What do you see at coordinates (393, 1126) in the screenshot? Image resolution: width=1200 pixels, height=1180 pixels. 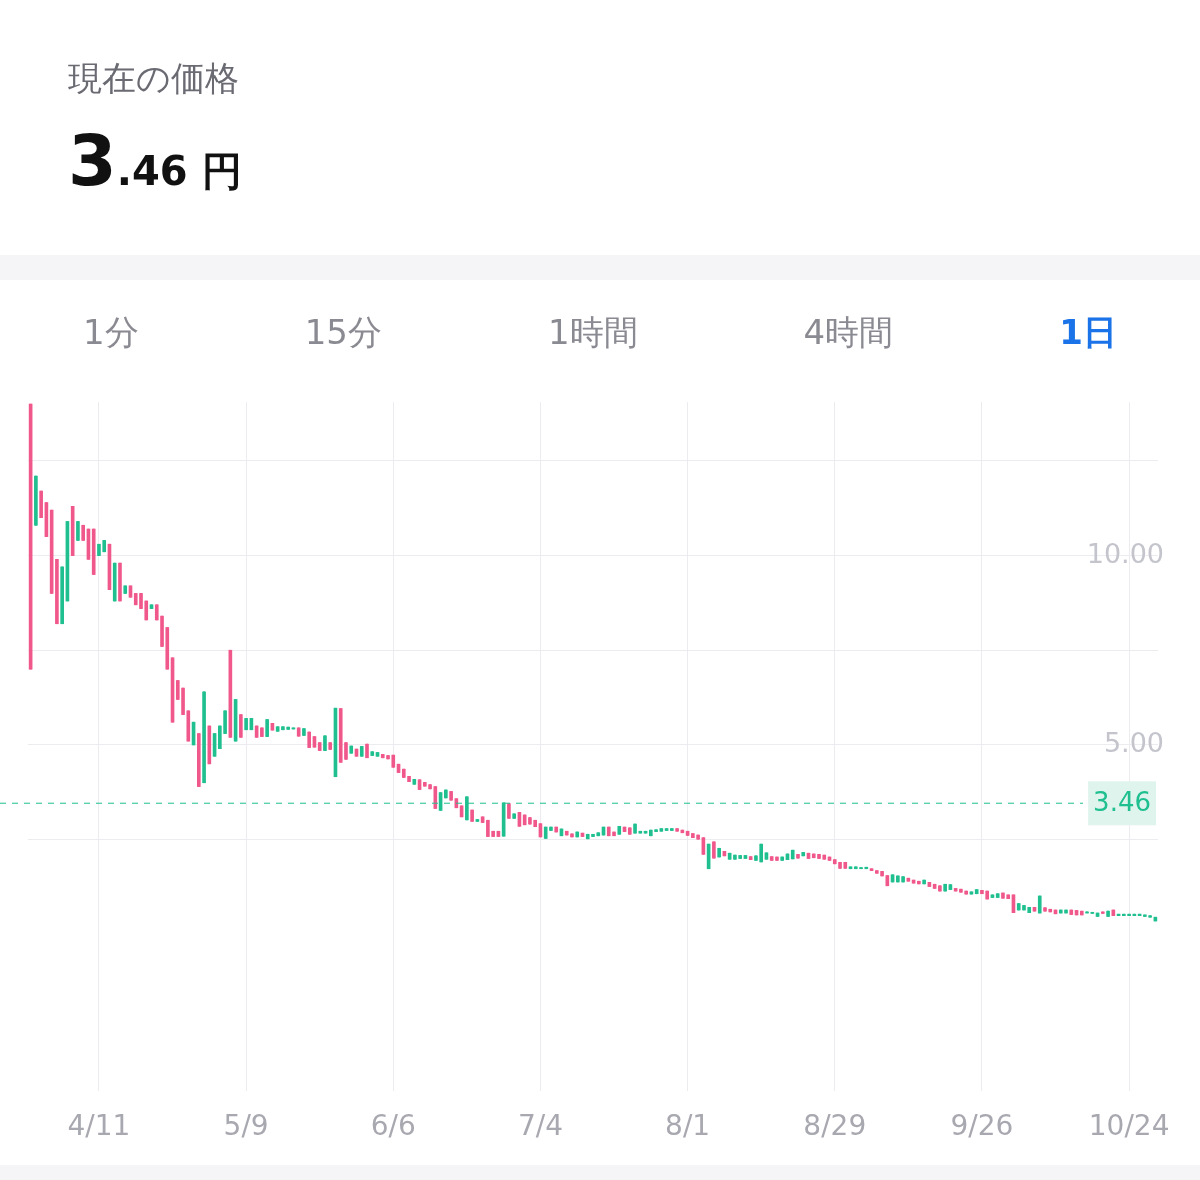 I see `x-tick-label: 6/6` at bounding box center [393, 1126].